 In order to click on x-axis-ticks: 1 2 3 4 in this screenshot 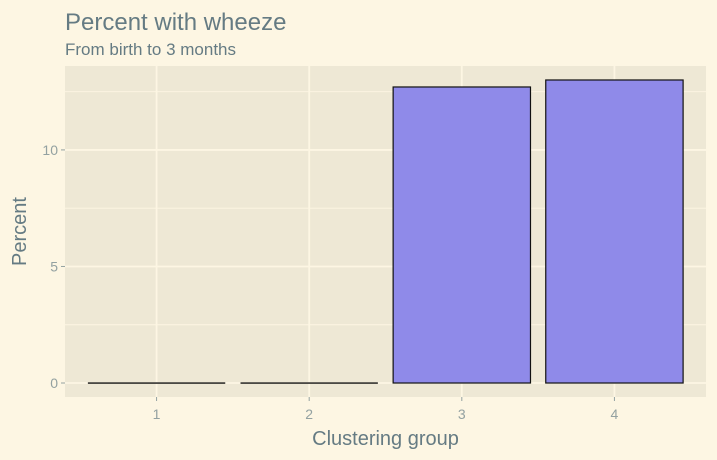, I will do `click(386, 409)`.